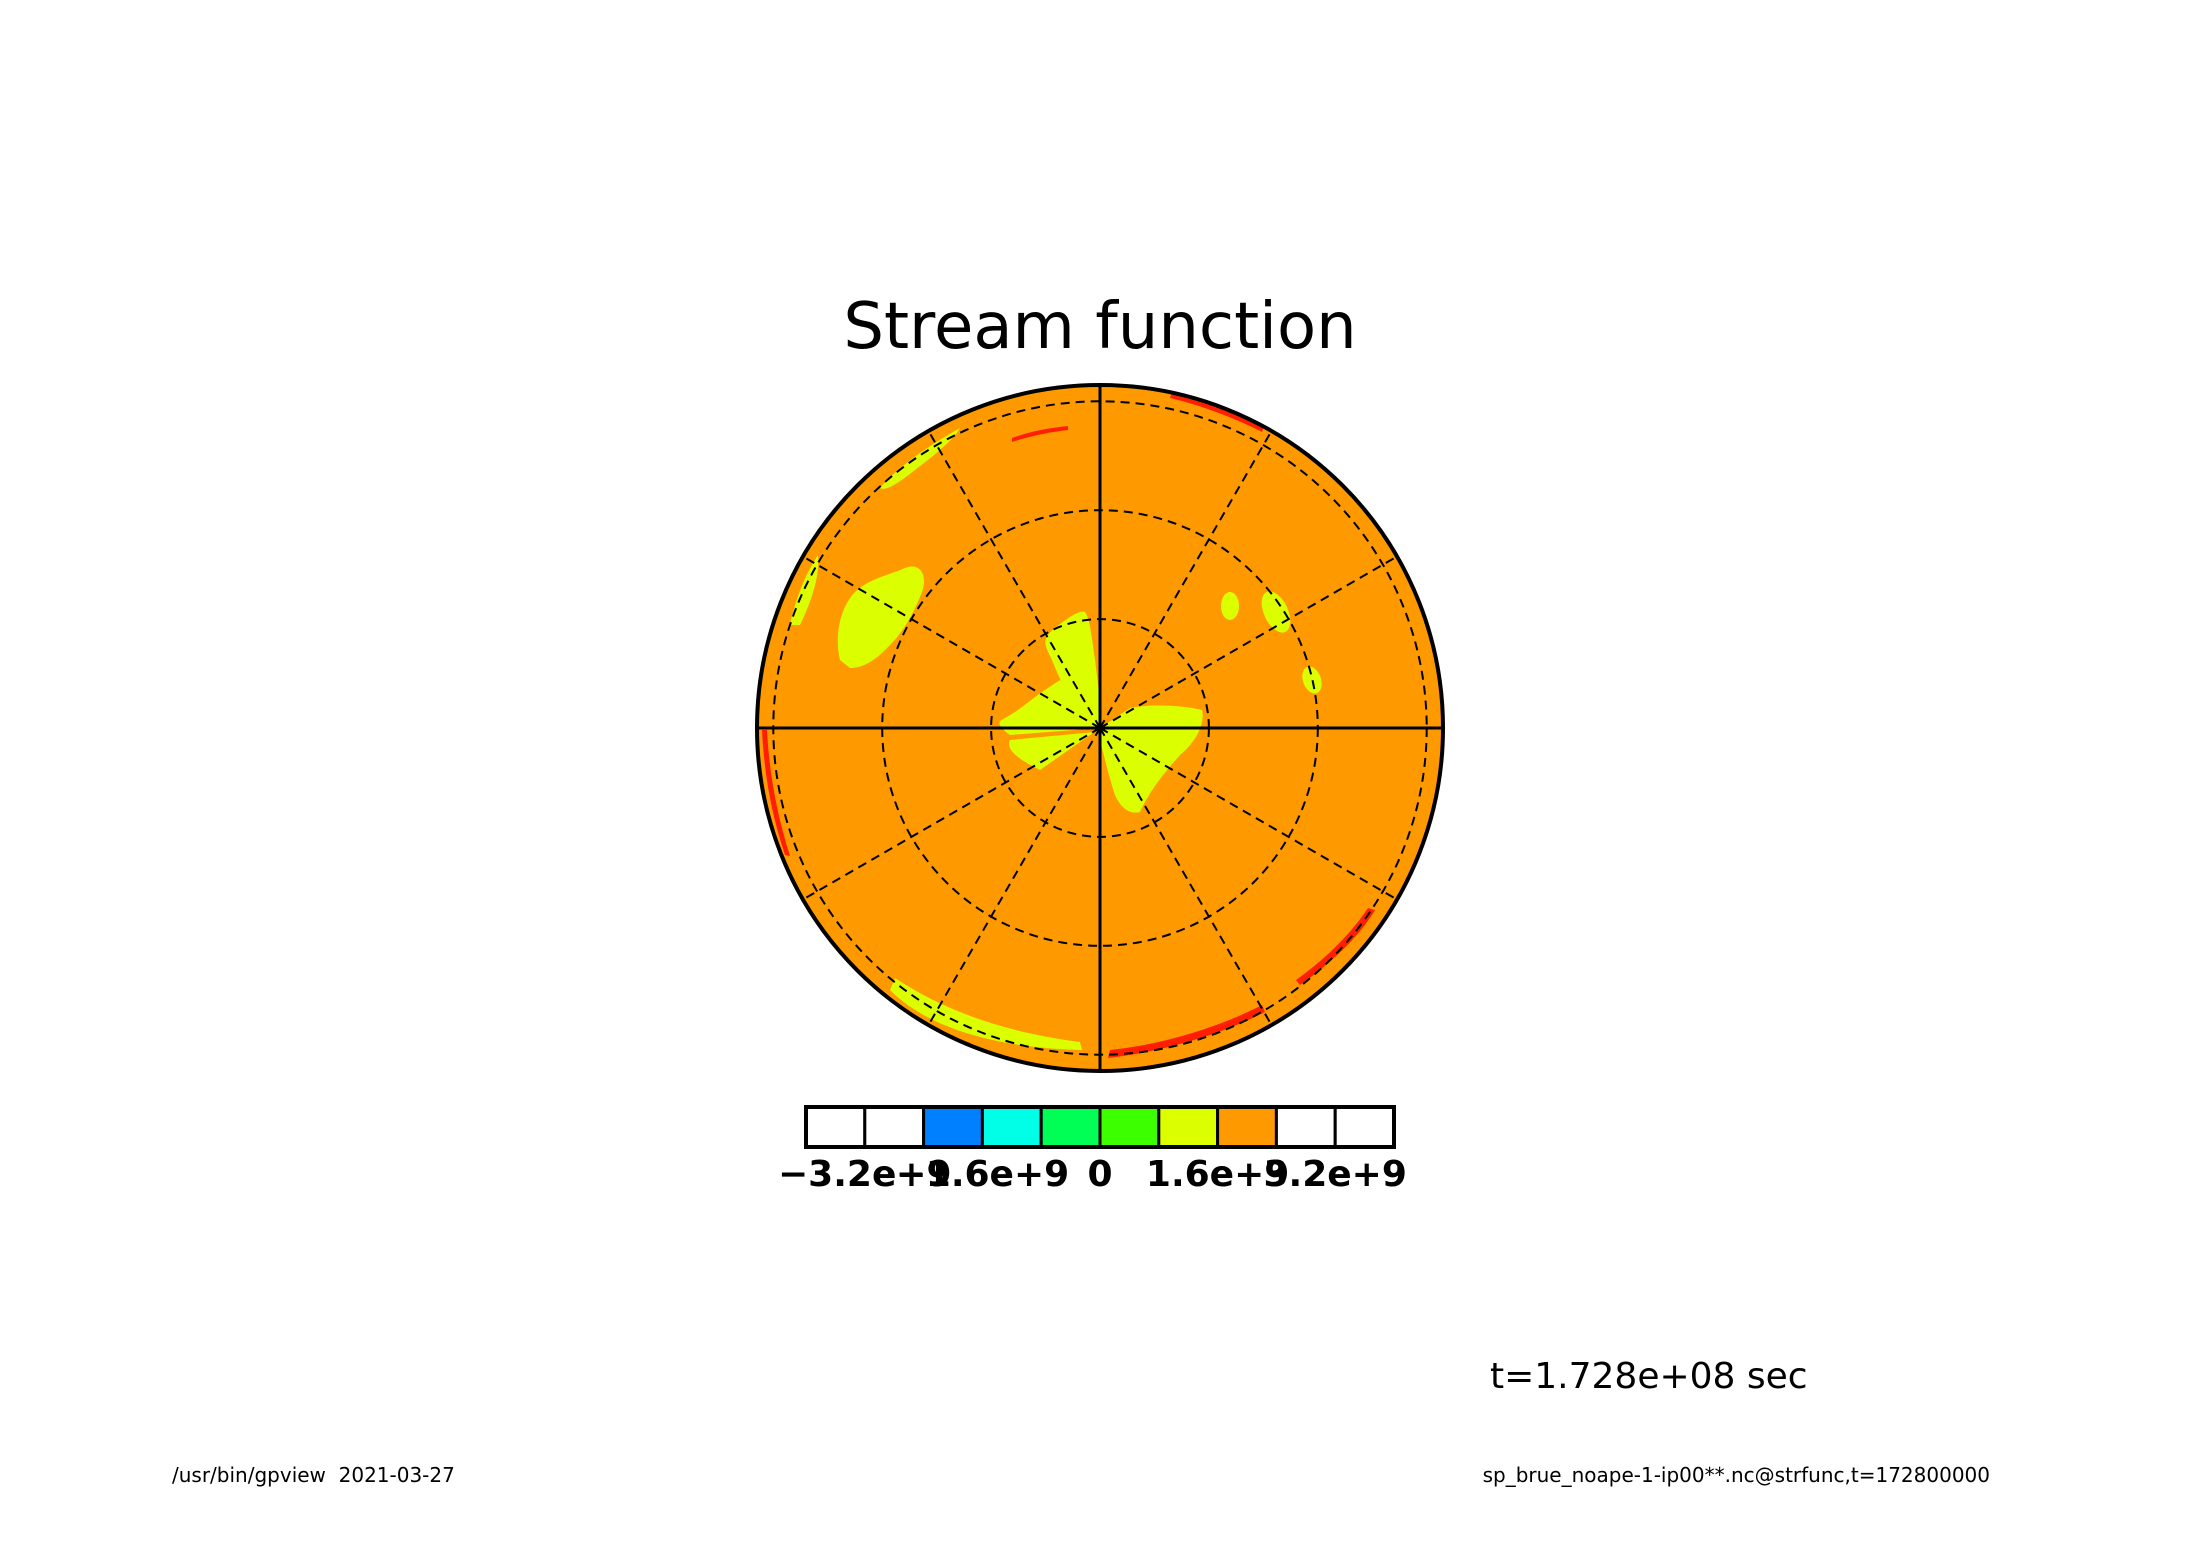 The image size is (2188, 1546). What do you see at coordinates (986, 1014) in the screenshot?
I see `rim-arc-lower-left` at bounding box center [986, 1014].